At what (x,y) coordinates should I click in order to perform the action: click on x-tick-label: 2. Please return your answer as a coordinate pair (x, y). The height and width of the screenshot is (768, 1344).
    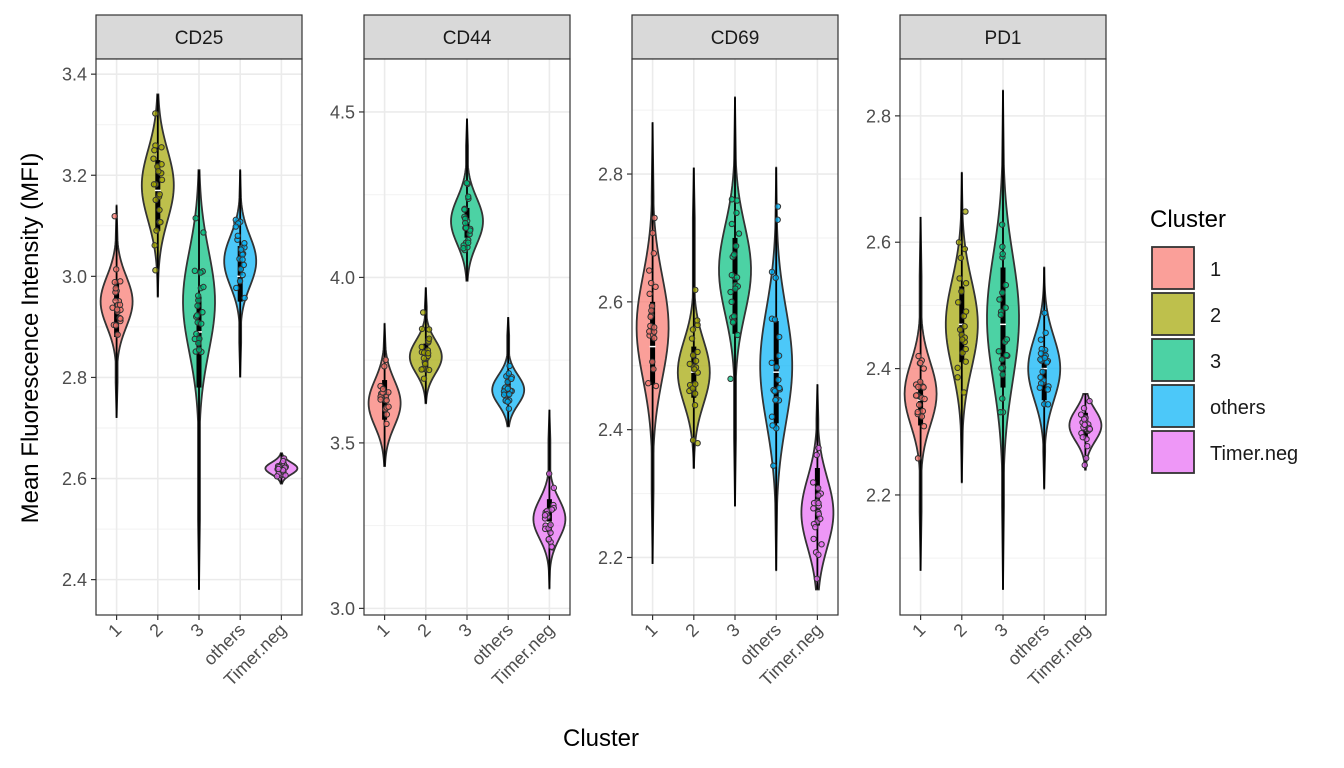
    Looking at the image, I should click on (423, 630).